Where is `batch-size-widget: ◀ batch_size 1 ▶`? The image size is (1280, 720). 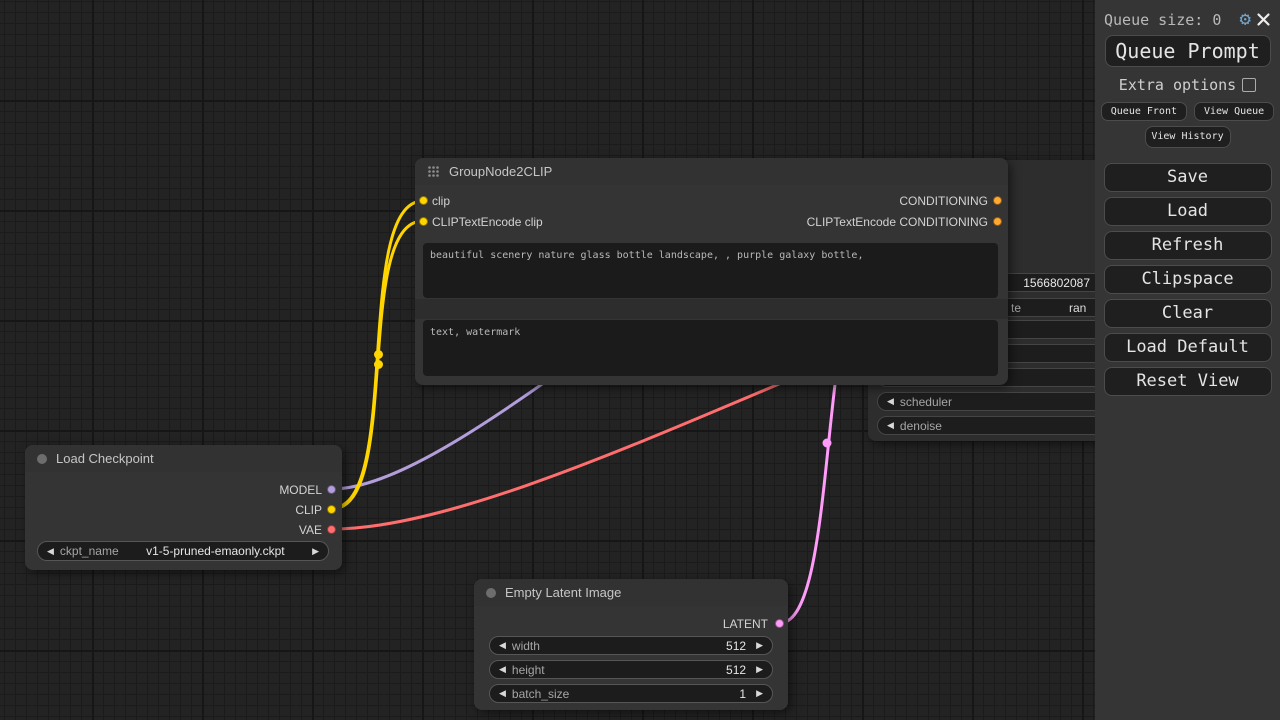 batch-size-widget: ◀ batch_size 1 ▶ is located at coordinates (631, 693).